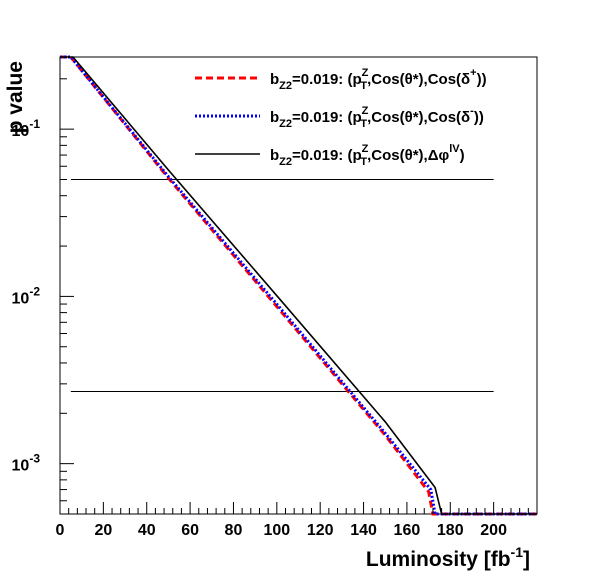 The image size is (596, 572). Describe the element at coordinates (493, 530) in the screenshot. I see `x-tick-label: 200` at that location.